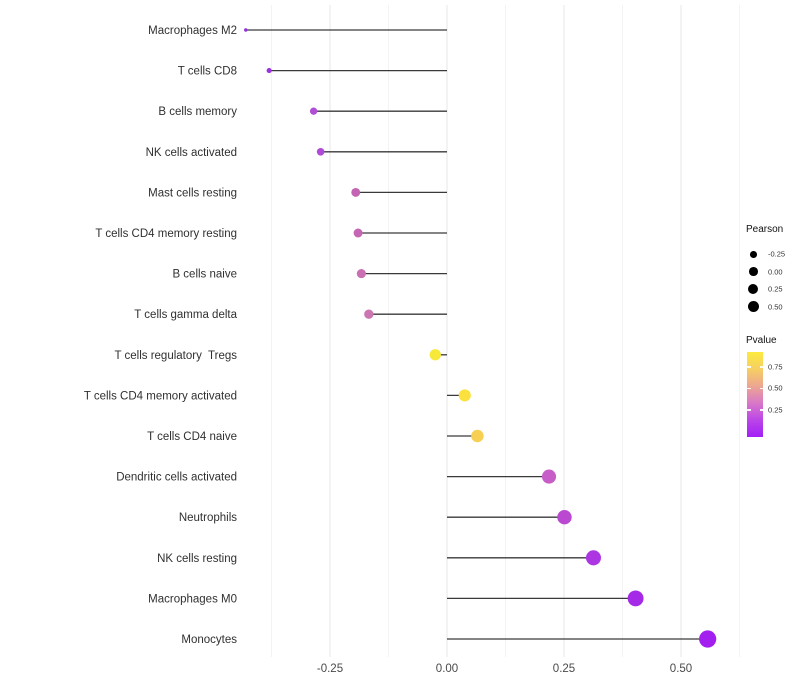 The width and height of the screenshot is (800, 700). I want to click on x-axis-tick-label: 0.50, so click(681, 669).